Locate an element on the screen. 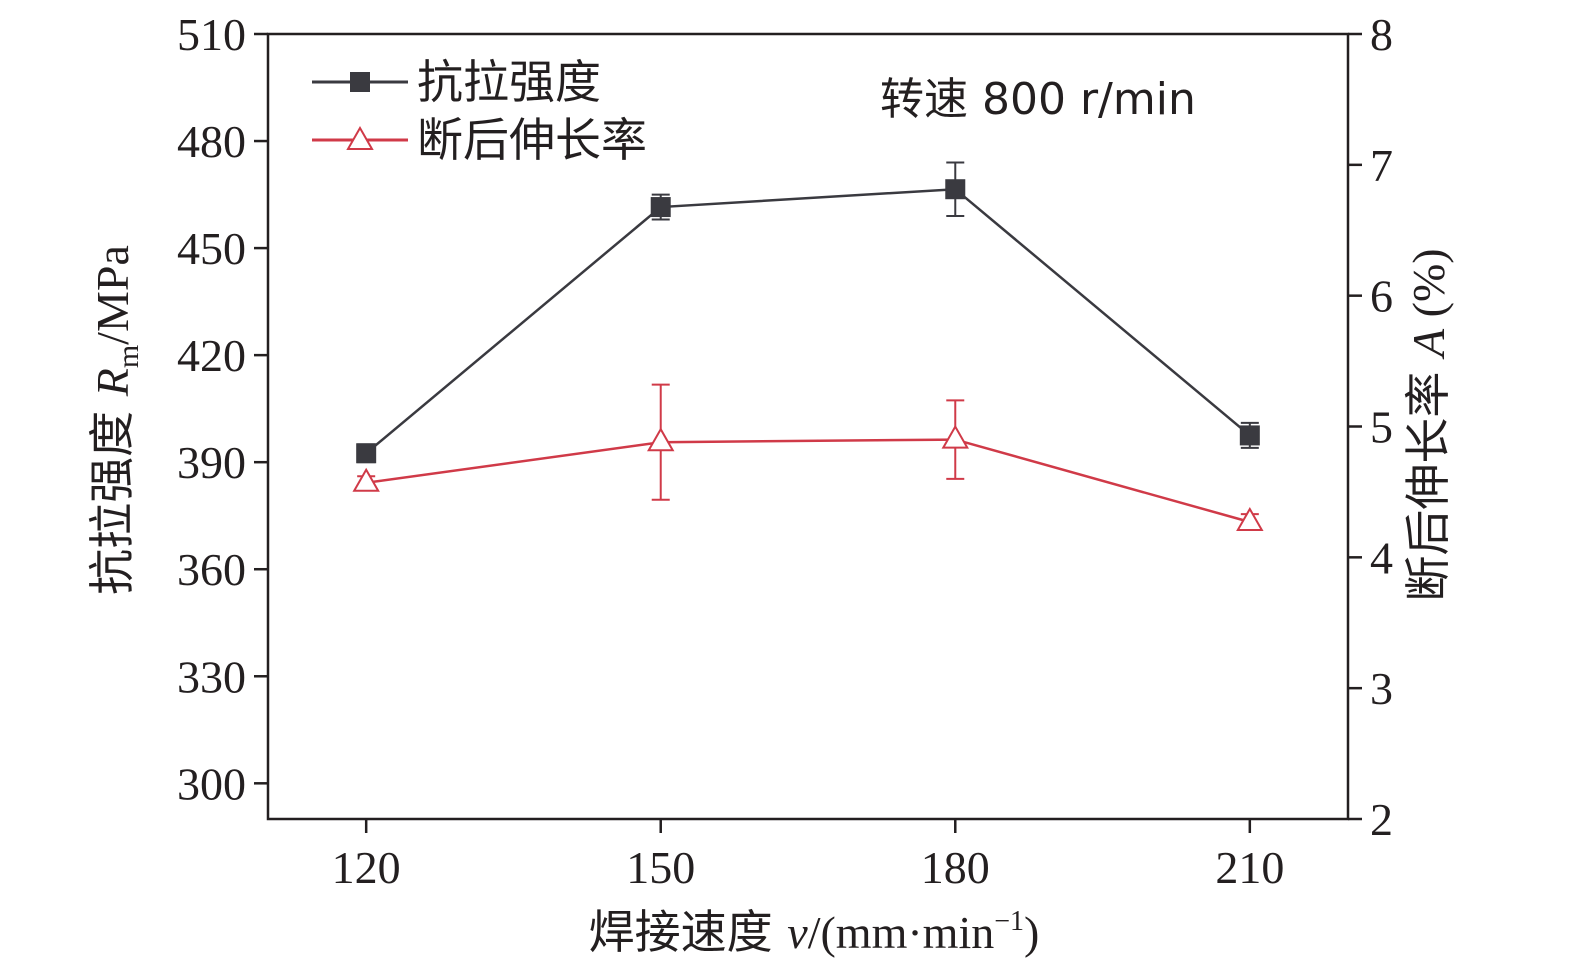  x-tick-label: 120 is located at coordinates (366, 867).